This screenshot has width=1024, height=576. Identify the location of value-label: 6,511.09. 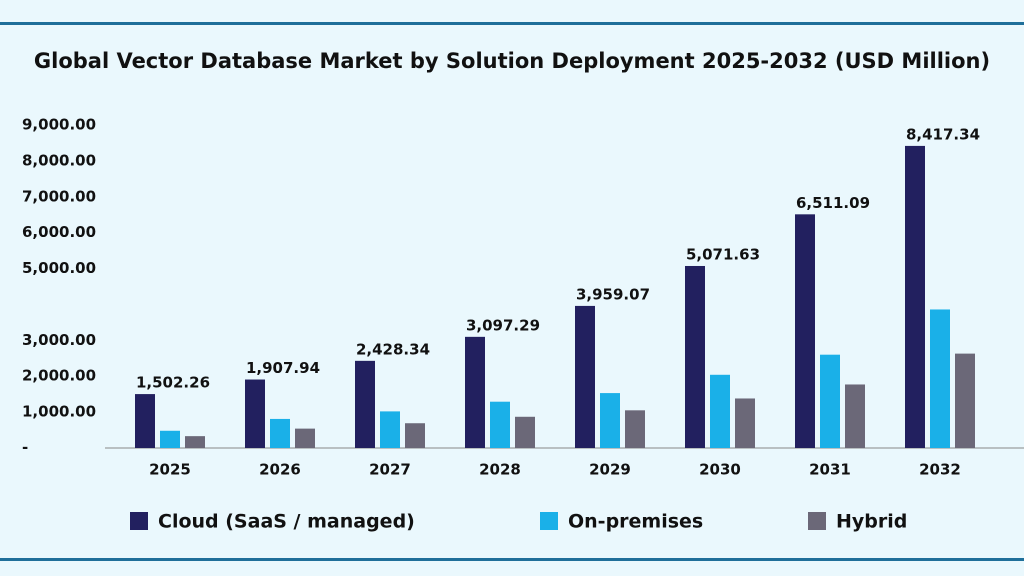
(833, 203).